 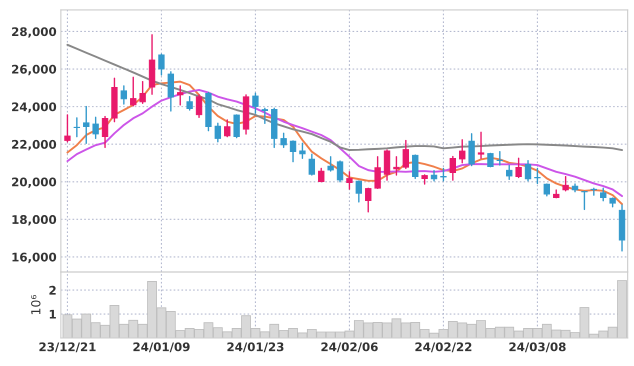 I want to click on x-tick-label: 24/02/22, so click(x=443, y=347).